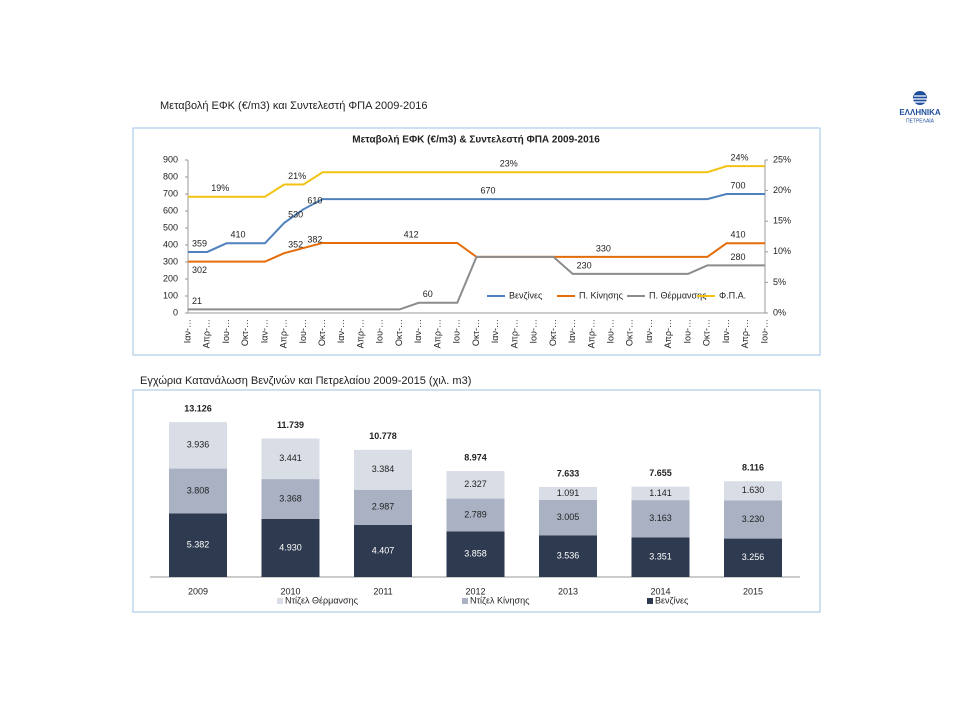 The width and height of the screenshot is (960, 725). Describe the element at coordinates (603, 248) in the screenshot. I see `data-label: 330` at that location.